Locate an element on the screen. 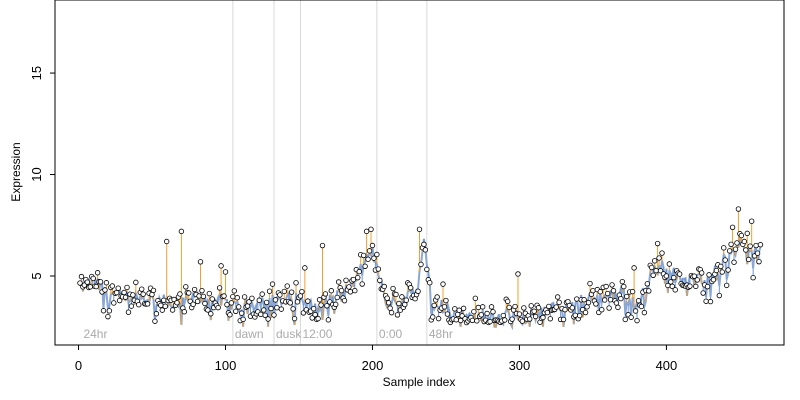 The width and height of the screenshot is (800, 400). y-axis: 5 10 15 is located at coordinates (42, 173).